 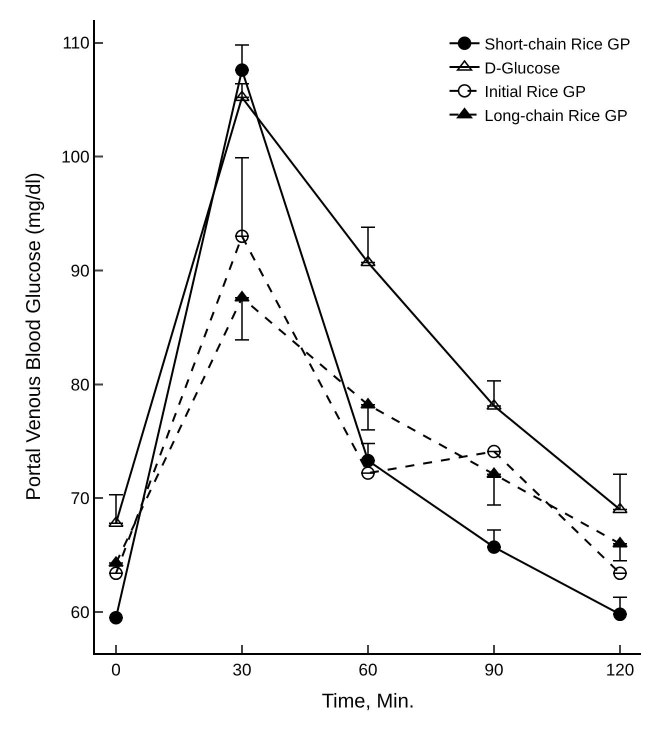 I want to click on x-tick-label: 30, so click(x=242, y=670).